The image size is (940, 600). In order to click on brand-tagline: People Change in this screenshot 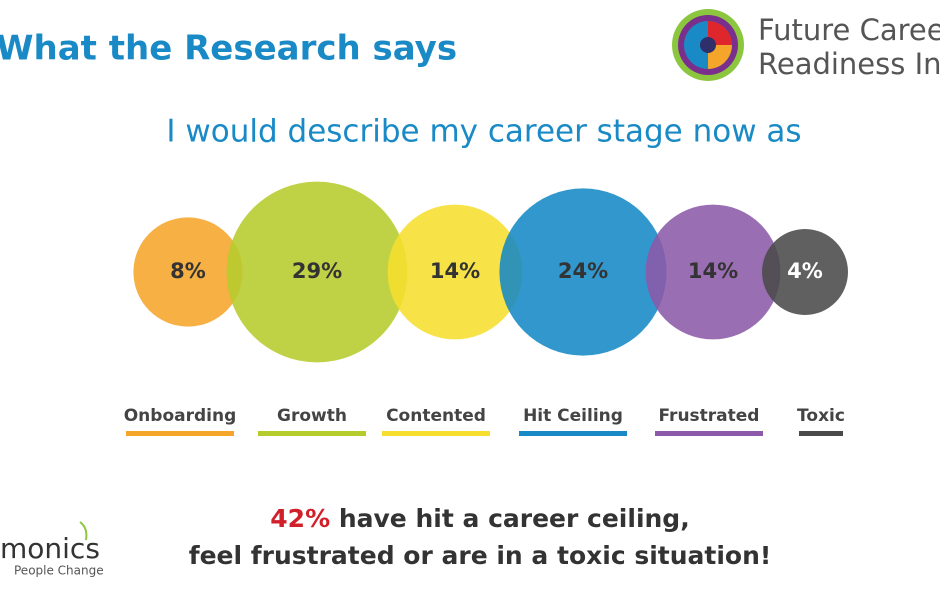, I will do `click(59, 571)`.